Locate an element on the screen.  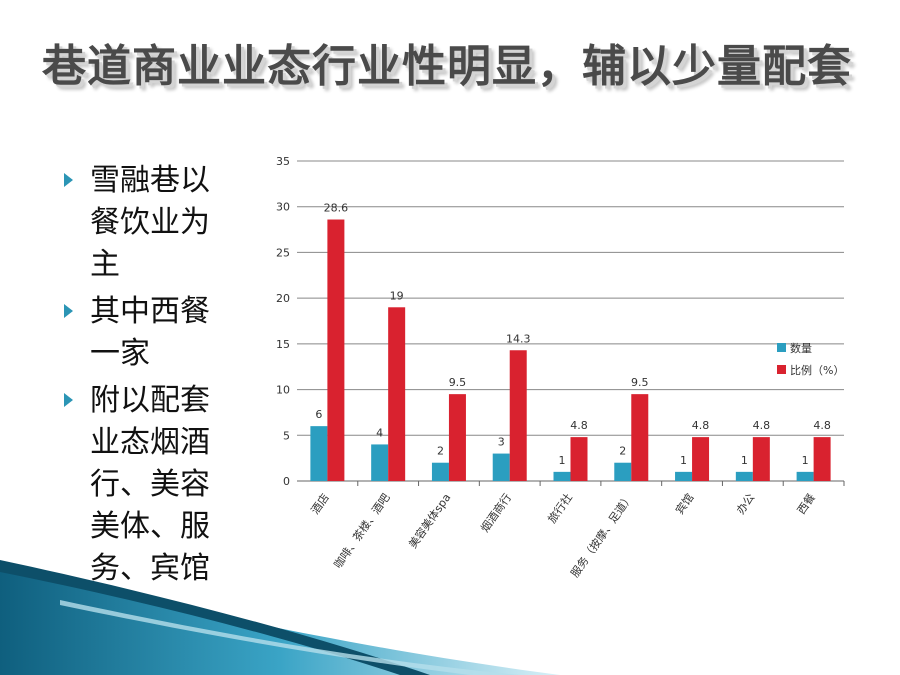
x-tick-label: 美容美体spa is located at coordinates (430, 521).